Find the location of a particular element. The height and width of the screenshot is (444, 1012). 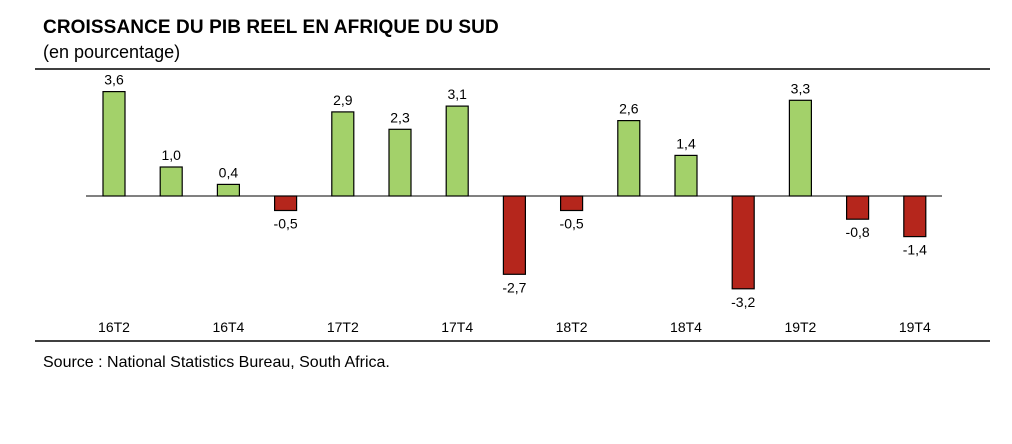

value-label-17T2: 2,9 is located at coordinates (343, 100).